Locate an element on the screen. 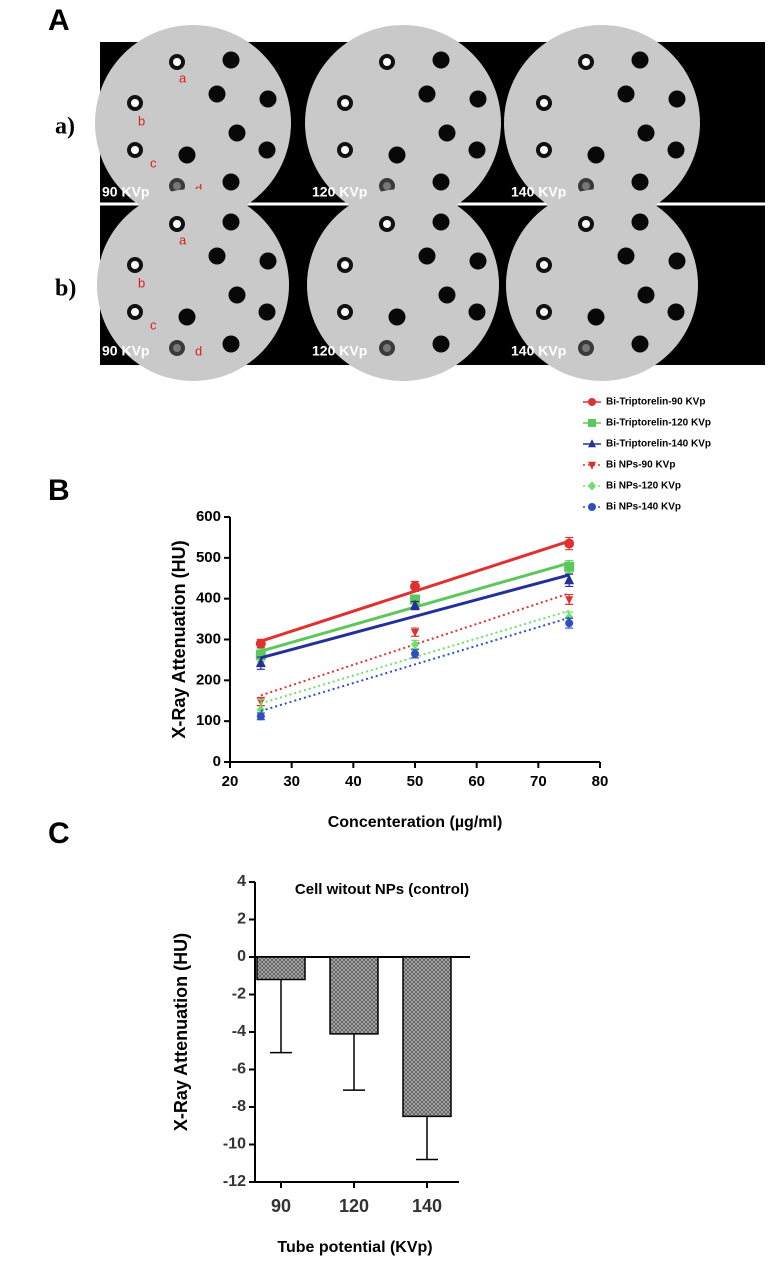 This screenshot has height=1282, width=771. legend-label: Bi NPs-140 KVp is located at coordinates (643, 507).